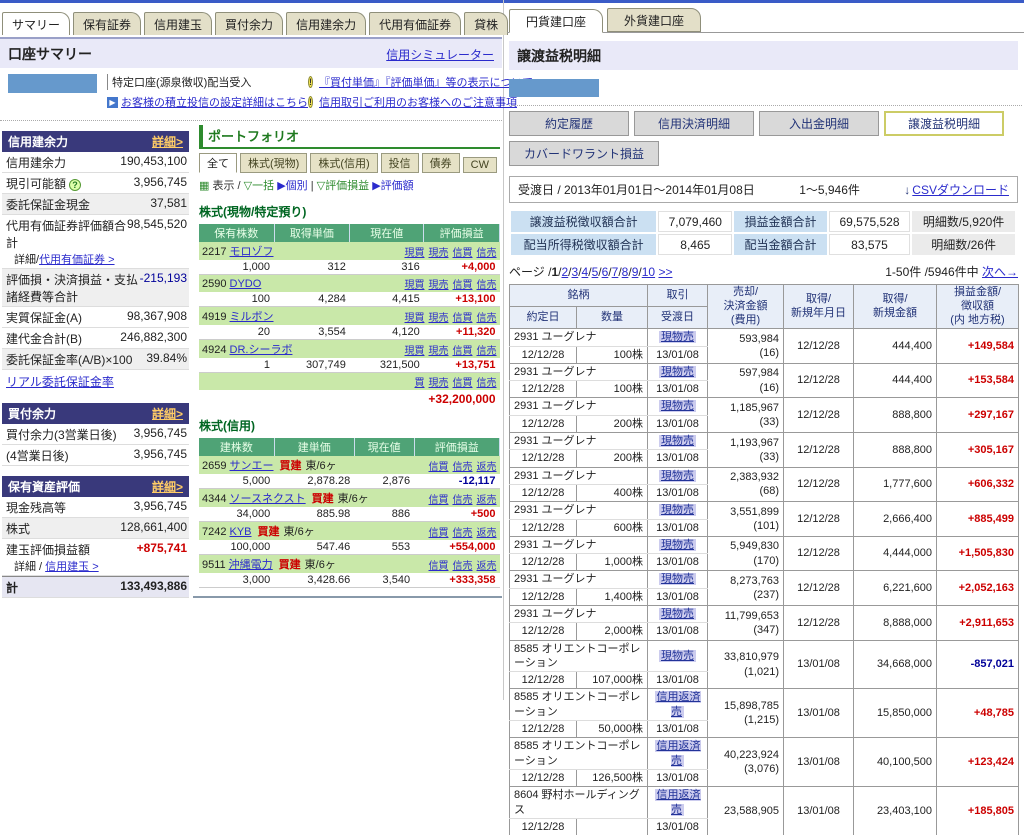  Describe the element at coordinates (274, 163) in the screenshot. I see `portfolio-tab-株式(現物): 株式(現物)` at that location.